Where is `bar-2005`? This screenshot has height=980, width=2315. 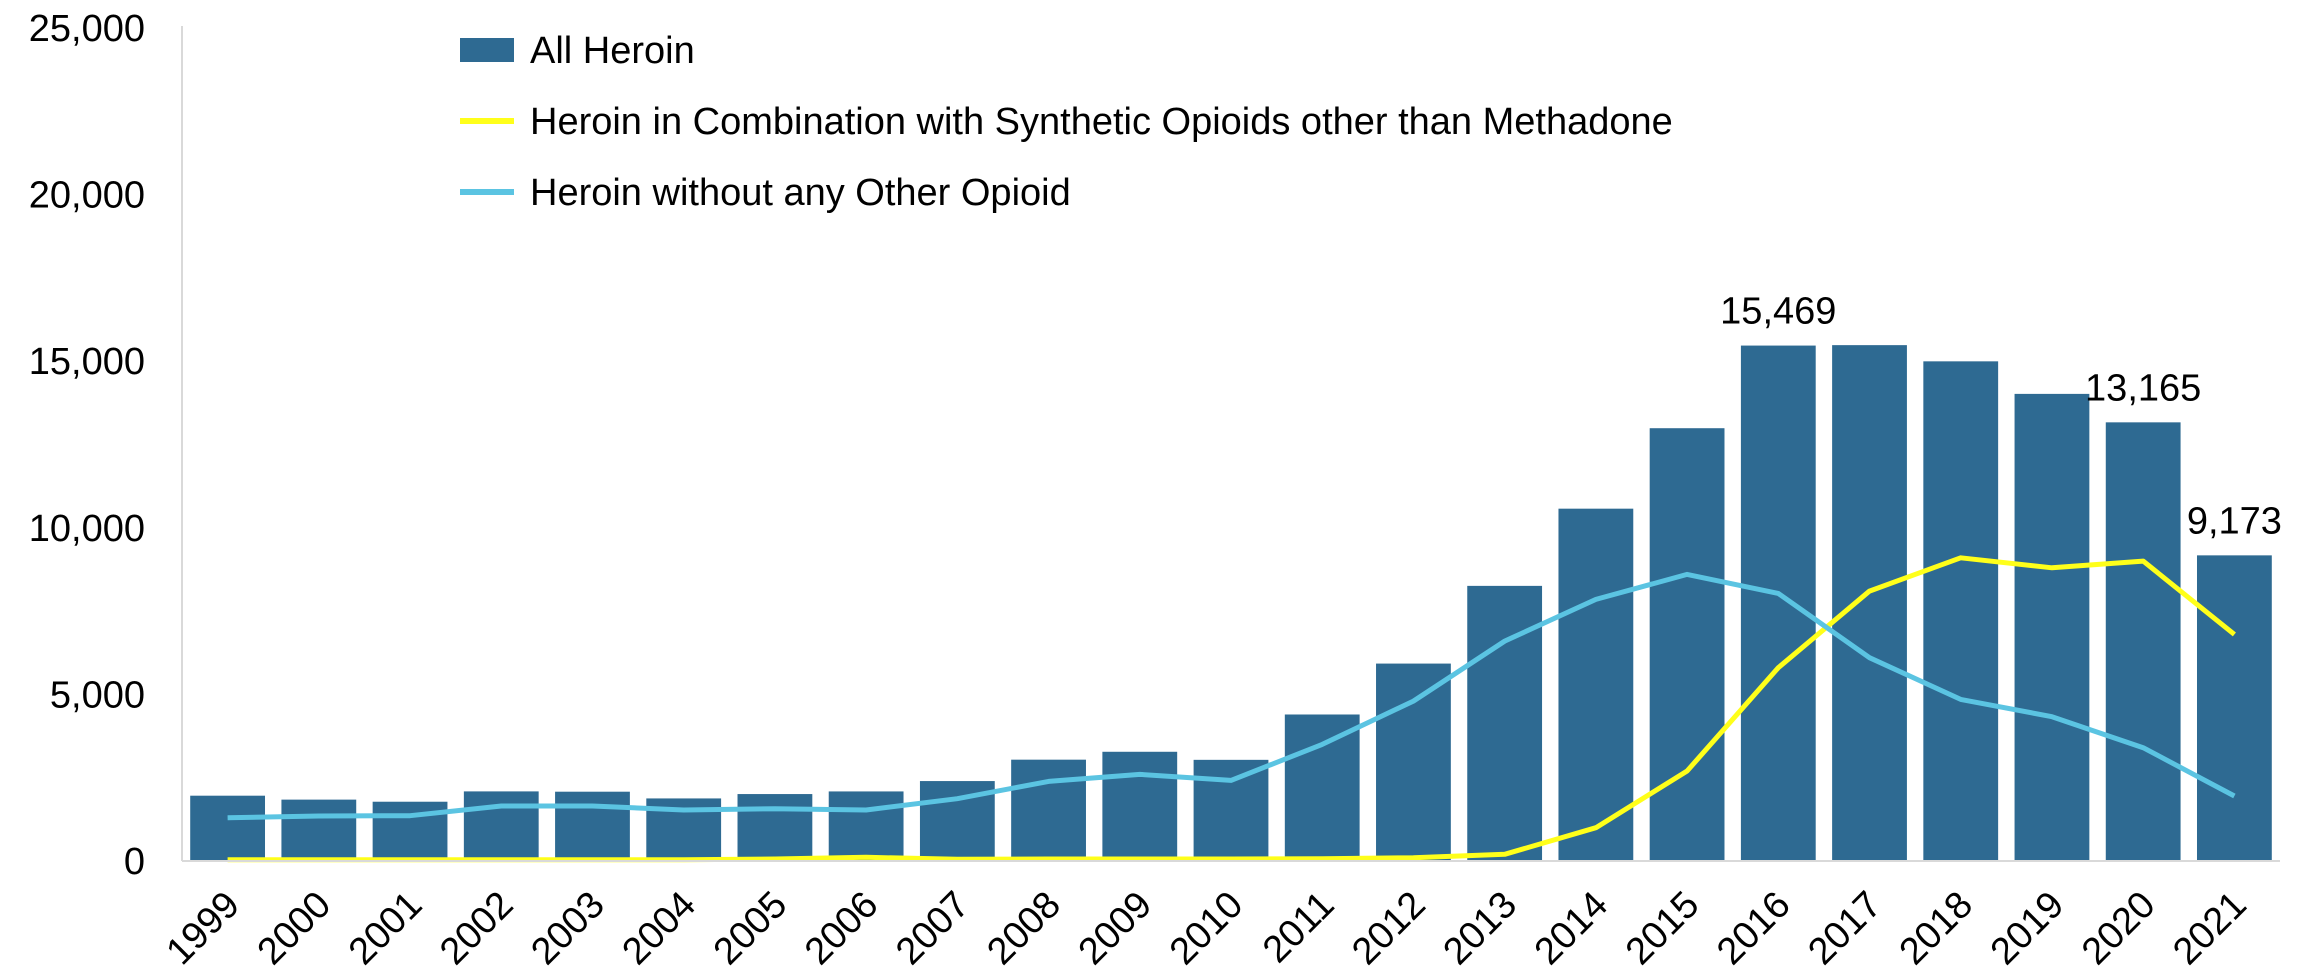
bar-2005 is located at coordinates (775, 827).